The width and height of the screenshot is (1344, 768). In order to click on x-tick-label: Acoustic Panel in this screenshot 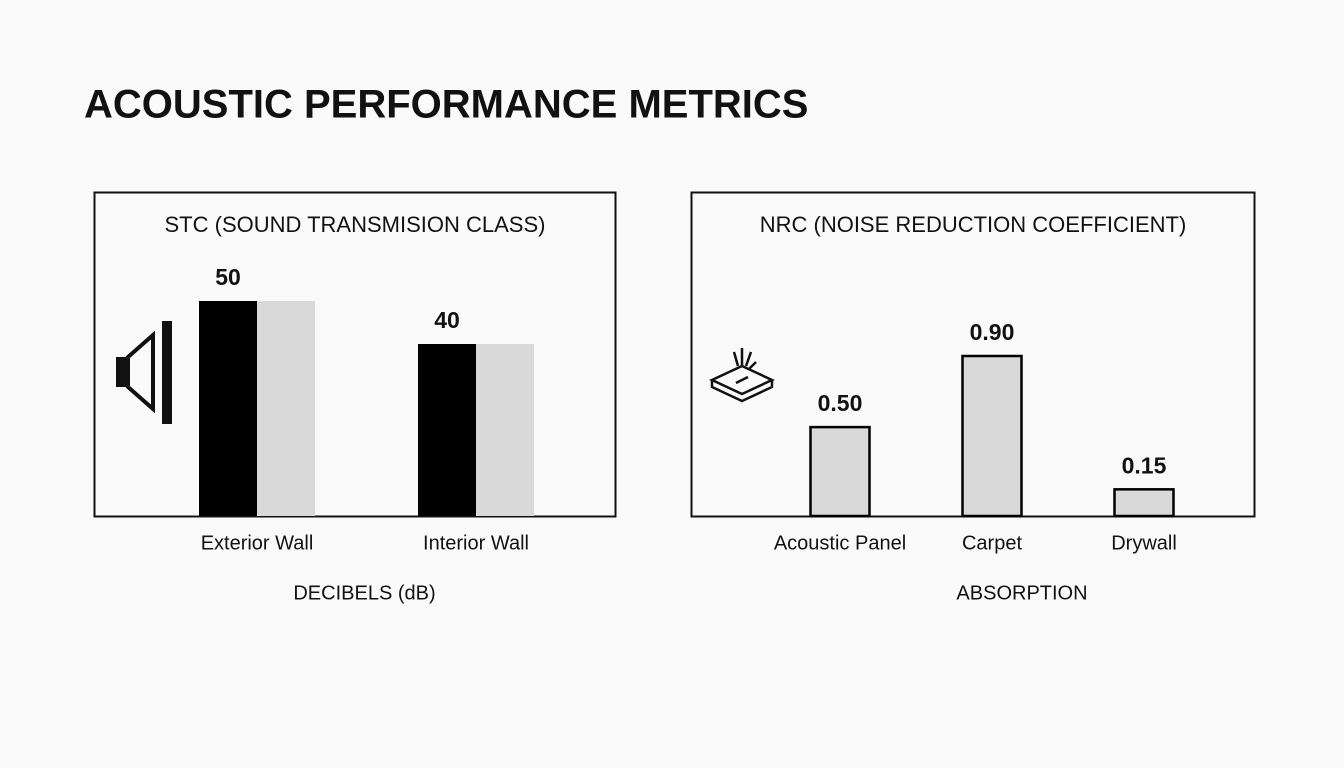, I will do `click(840, 543)`.